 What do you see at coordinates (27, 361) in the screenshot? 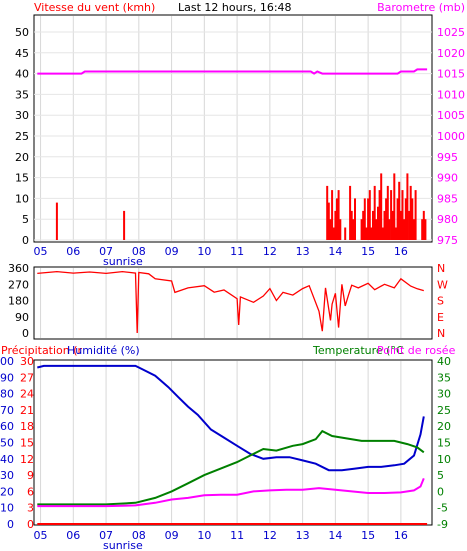
I see `y-tick-label: 30` at bounding box center [27, 361].